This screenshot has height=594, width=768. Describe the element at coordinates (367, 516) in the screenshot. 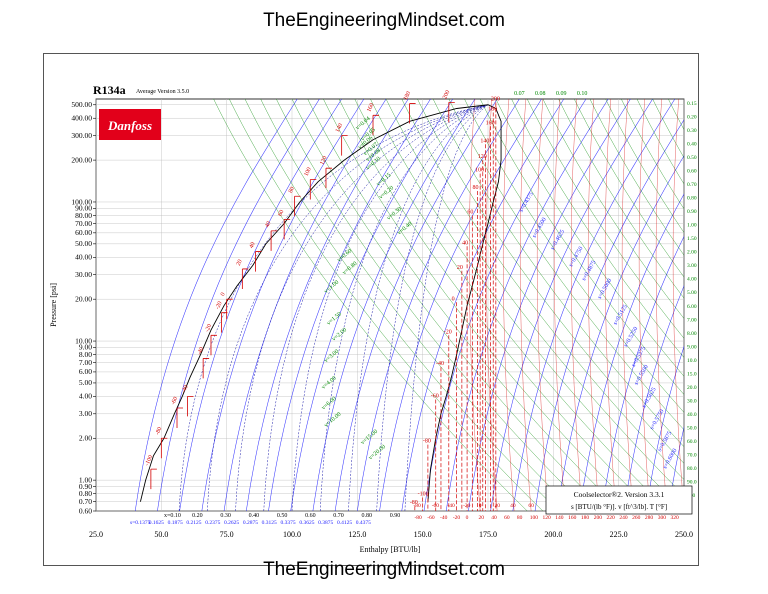

I see `quality-label: 0.80` at that location.